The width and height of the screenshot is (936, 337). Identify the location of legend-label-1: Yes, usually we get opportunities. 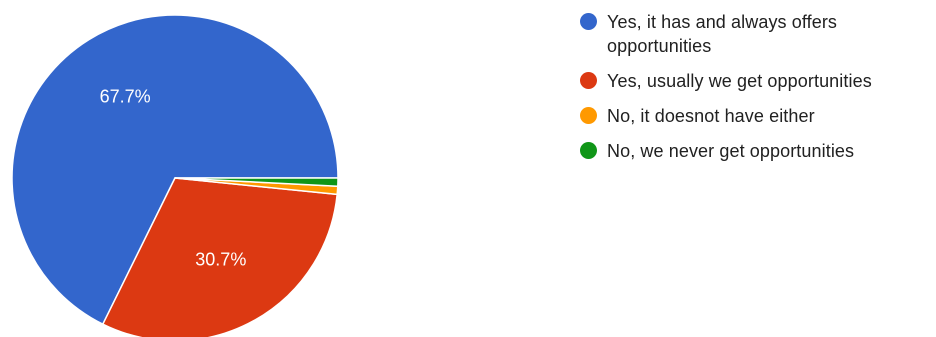
(739, 81).